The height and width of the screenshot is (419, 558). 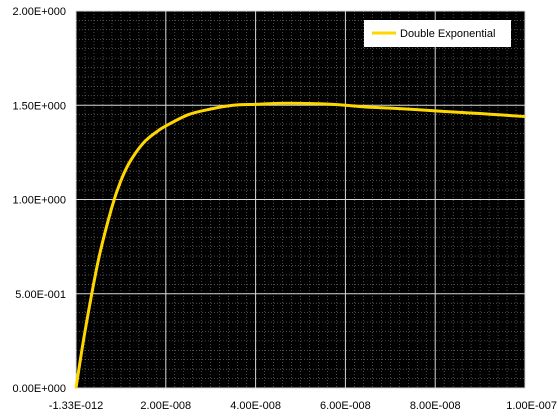 What do you see at coordinates (40, 295) in the screenshot?
I see `y-tick-label: 5.00E-001` at bounding box center [40, 295].